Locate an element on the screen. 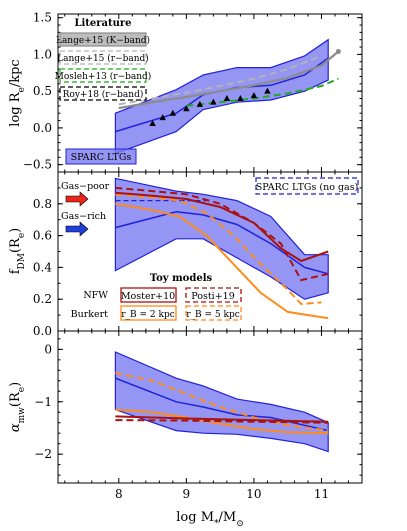 This screenshot has width=407, height=531. ylabel-middle: fDM(Re) is located at coordinates (17, 251).